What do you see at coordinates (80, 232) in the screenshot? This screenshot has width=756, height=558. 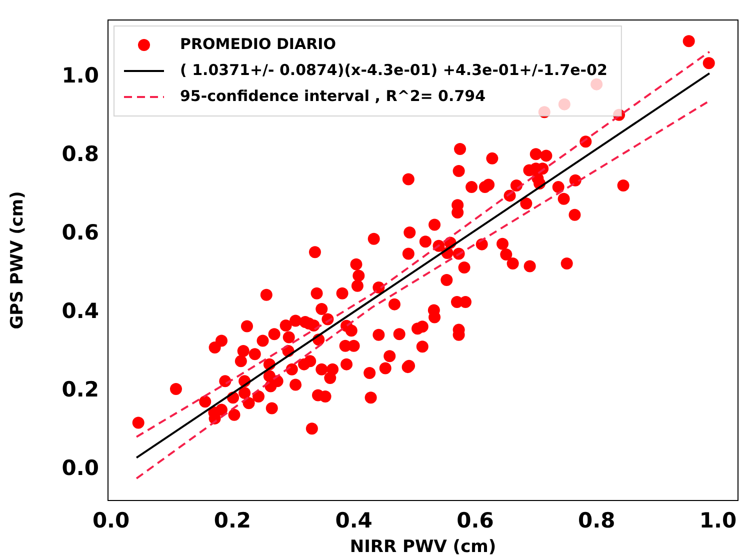 I see `y-tick-label: 0.6` at bounding box center [80, 232].